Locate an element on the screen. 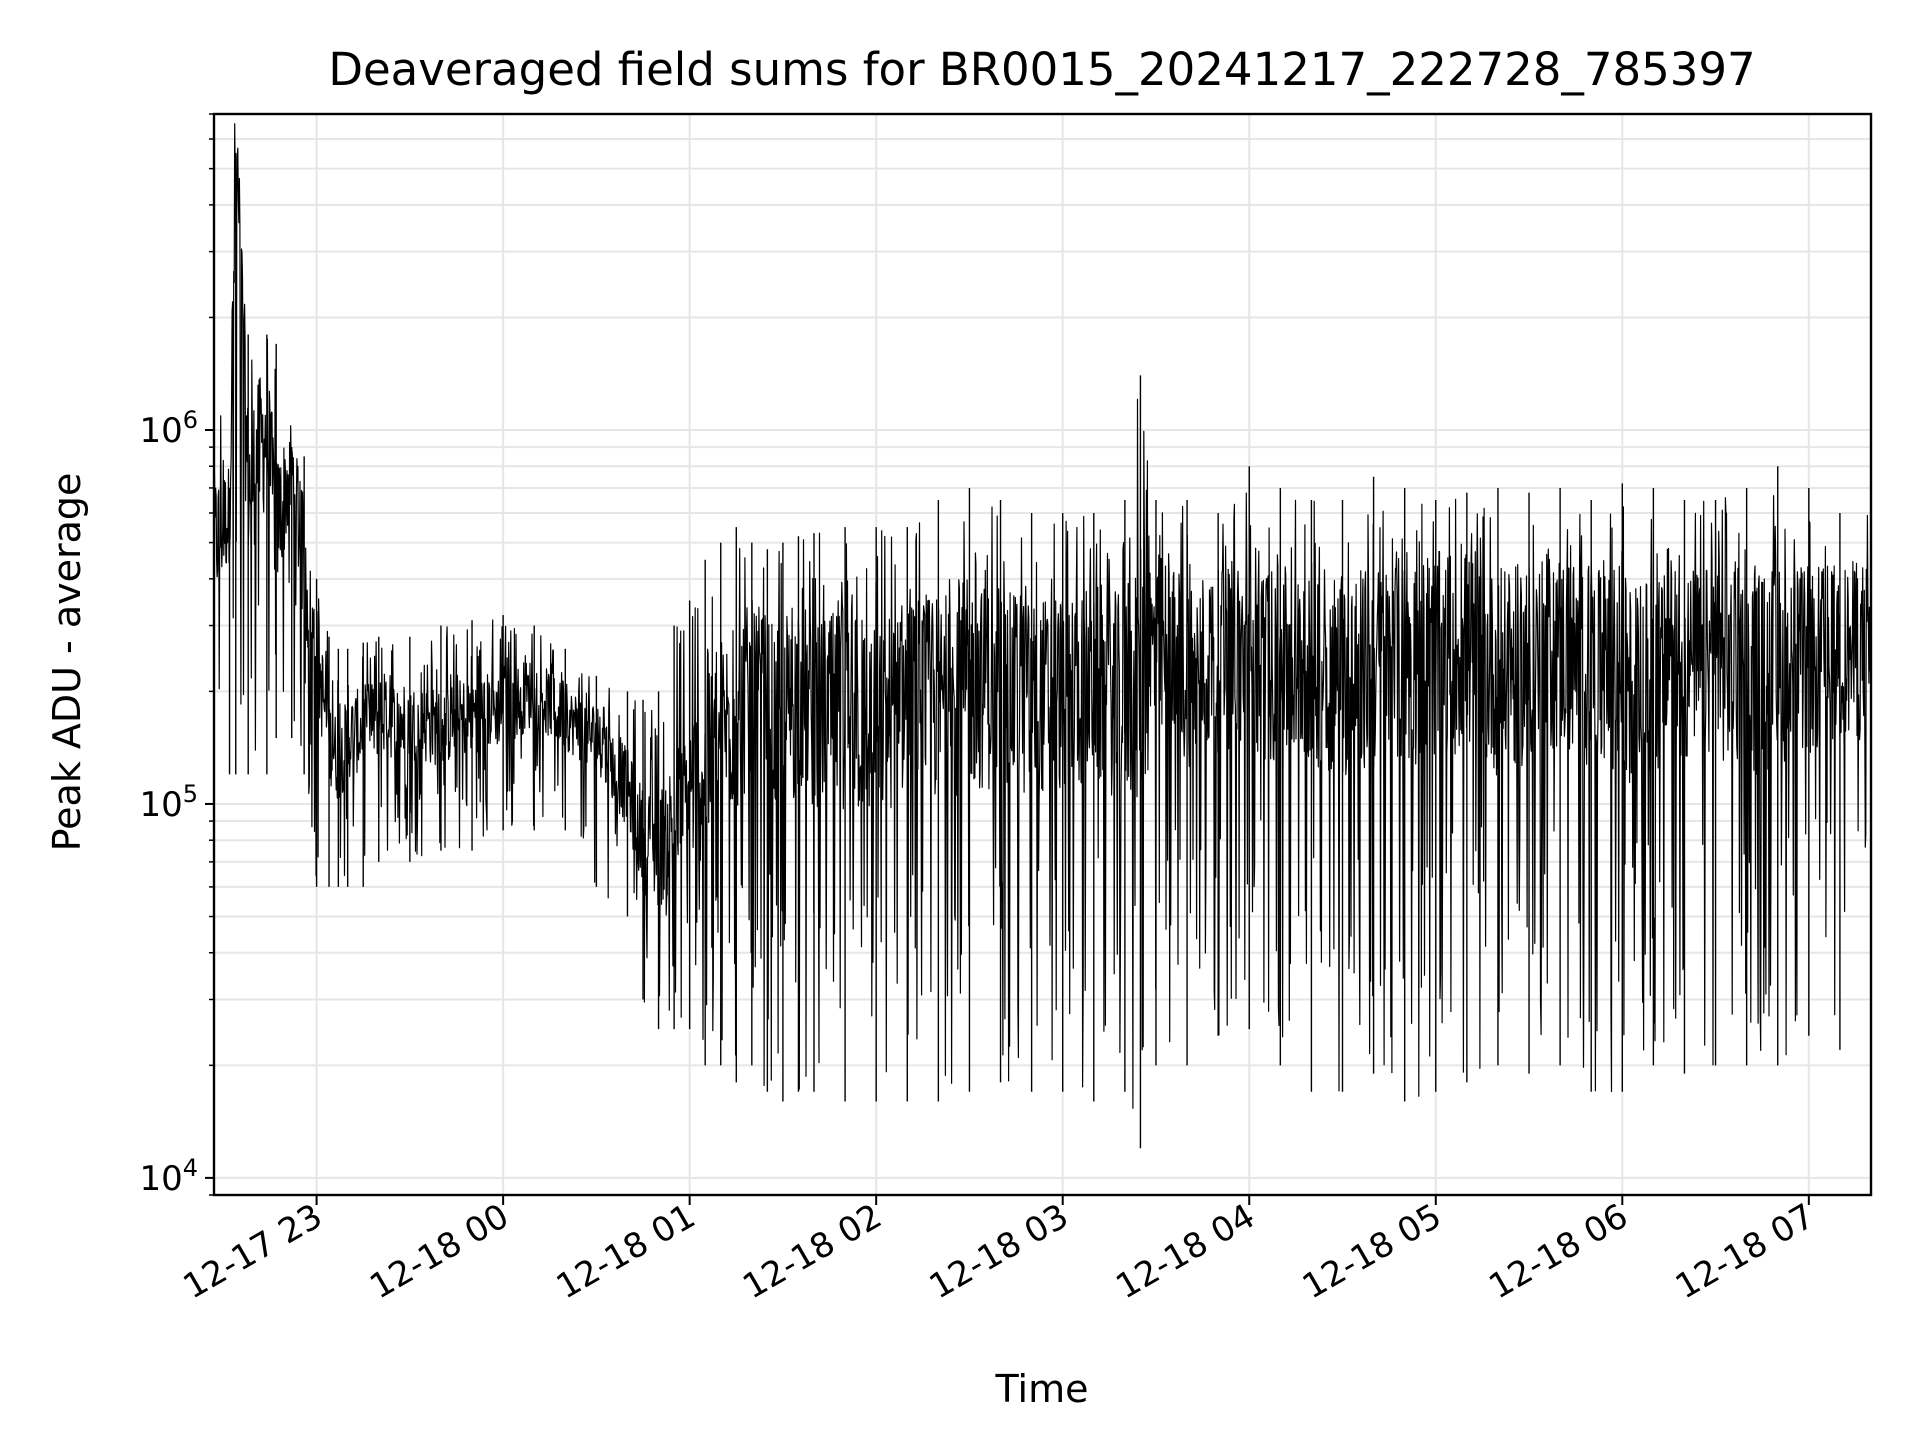 The height and width of the screenshot is (1445, 1920). y-tick-exponent: 6 is located at coordinates (190, 420).